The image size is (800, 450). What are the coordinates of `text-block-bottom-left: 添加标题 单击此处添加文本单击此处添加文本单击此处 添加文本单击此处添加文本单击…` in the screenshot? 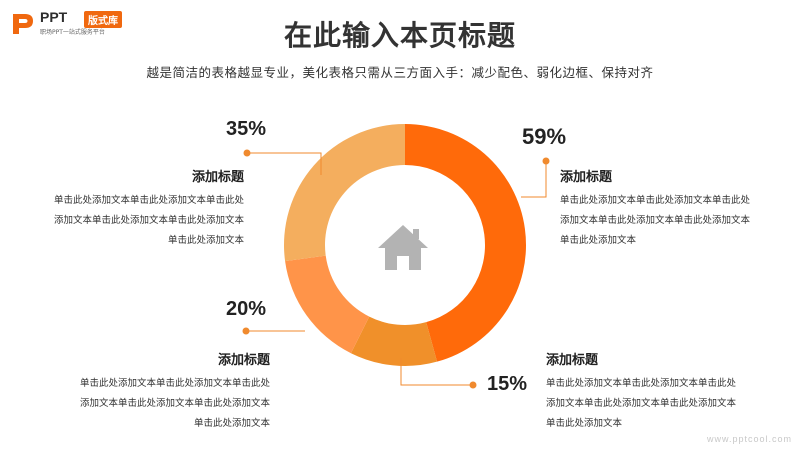 It's located at (155, 391).